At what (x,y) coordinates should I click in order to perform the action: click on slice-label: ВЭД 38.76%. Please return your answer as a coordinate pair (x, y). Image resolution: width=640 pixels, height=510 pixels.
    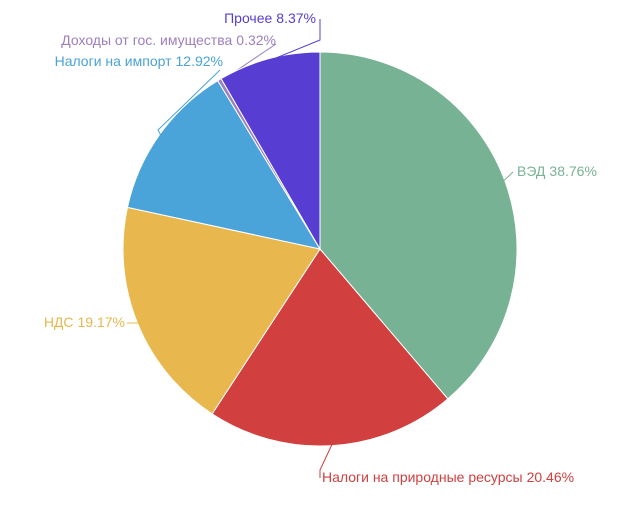
    Looking at the image, I should click on (557, 171).